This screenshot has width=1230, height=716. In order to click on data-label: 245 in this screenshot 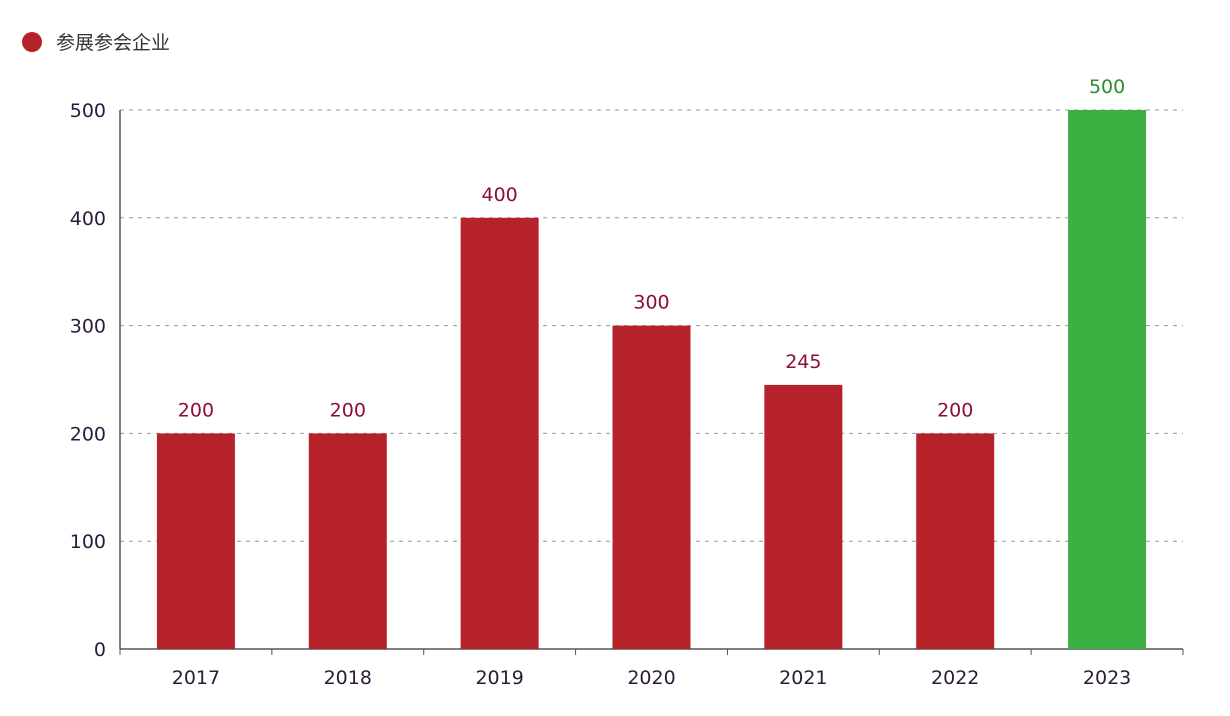, I will do `click(803, 362)`.